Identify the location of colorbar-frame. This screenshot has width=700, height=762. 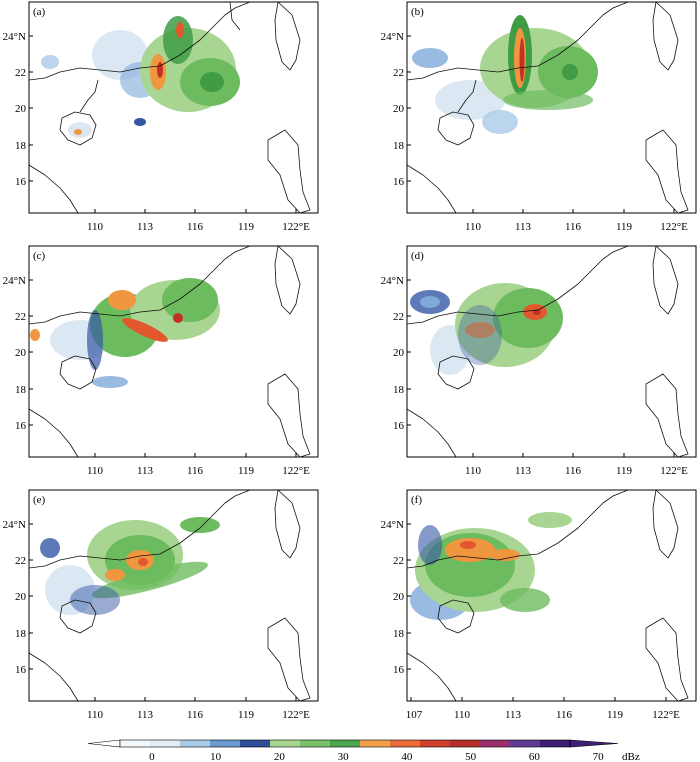
(345, 743).